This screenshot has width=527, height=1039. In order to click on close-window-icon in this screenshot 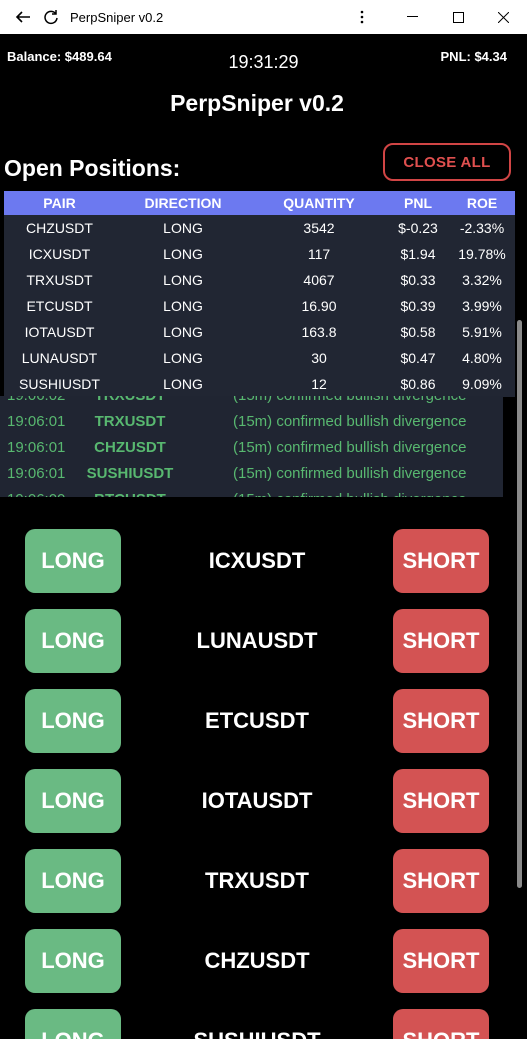, I will do `click(503, 17)`.